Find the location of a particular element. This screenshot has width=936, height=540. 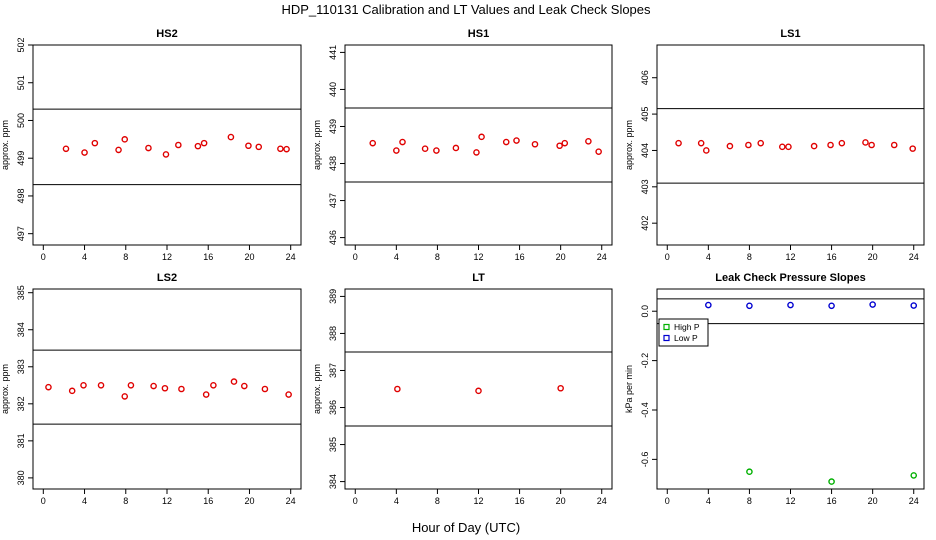

y-tick-label: 0.0 is located at coordinates (645, 311).